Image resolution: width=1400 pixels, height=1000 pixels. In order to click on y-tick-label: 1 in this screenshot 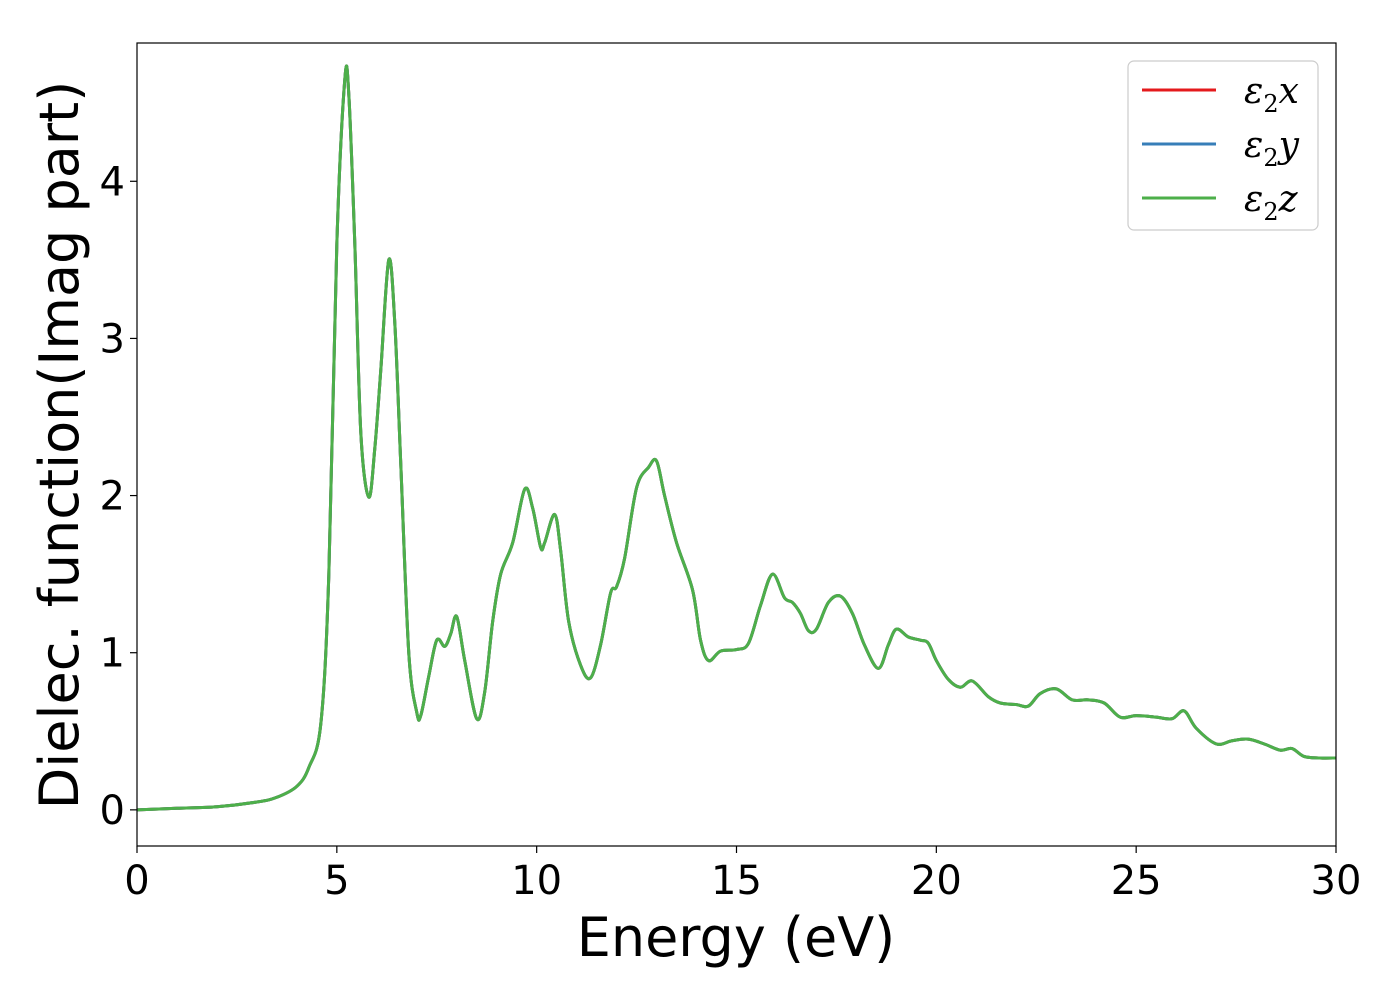, I will do `click(112, 654)`.